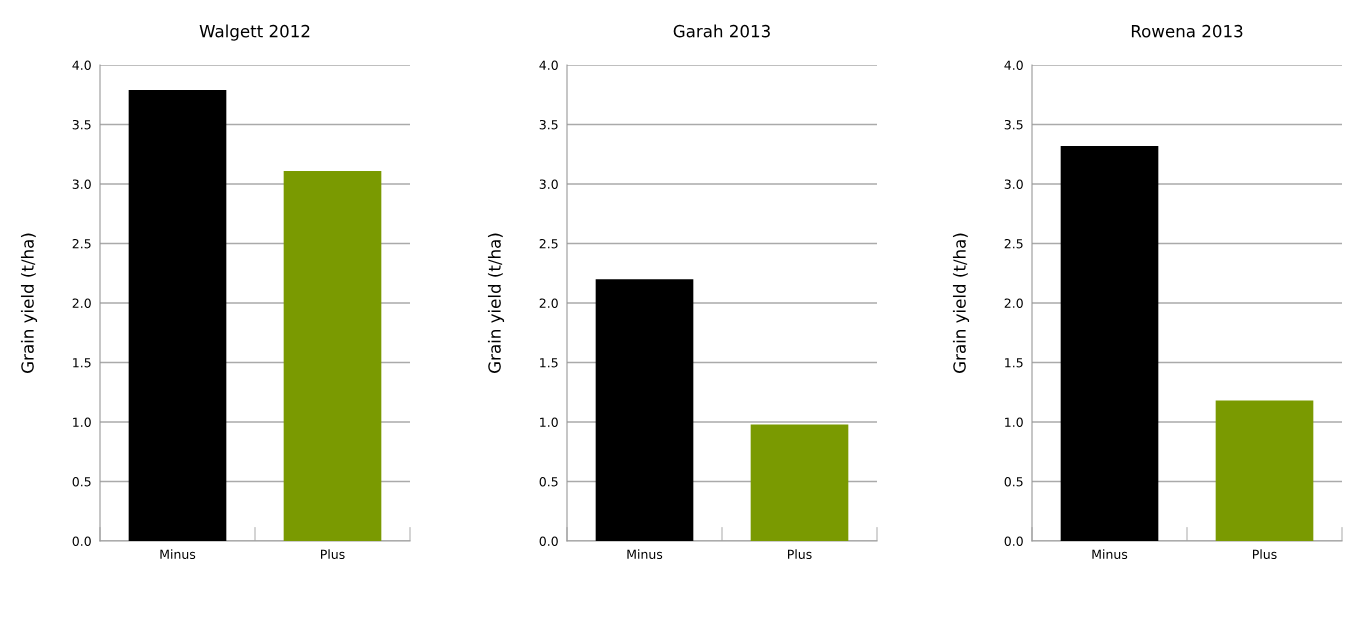 Image resolution: width=1348 pixels, height=622 pixels. What do you see at coordinates (254, 32) in the screenshot?
I see `chart-title: Walgett 2012` at bounding box center [254, 32].